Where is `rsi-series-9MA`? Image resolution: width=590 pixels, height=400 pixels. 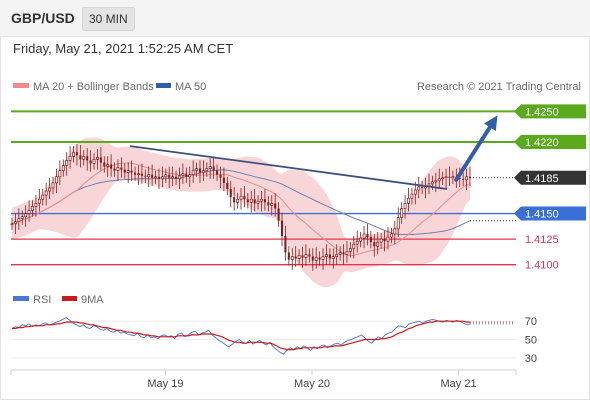
rsi-series-9MA is located at coordinates (241, 335).